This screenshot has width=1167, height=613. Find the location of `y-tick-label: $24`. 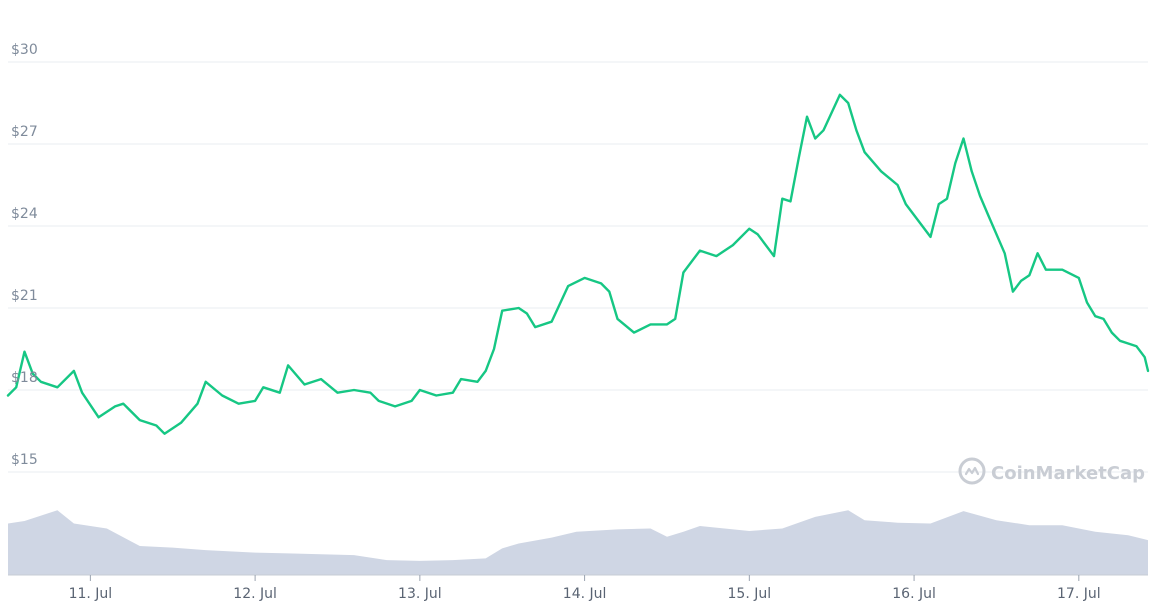

y-tick-label: $24 is located at coordinates (24, 214).